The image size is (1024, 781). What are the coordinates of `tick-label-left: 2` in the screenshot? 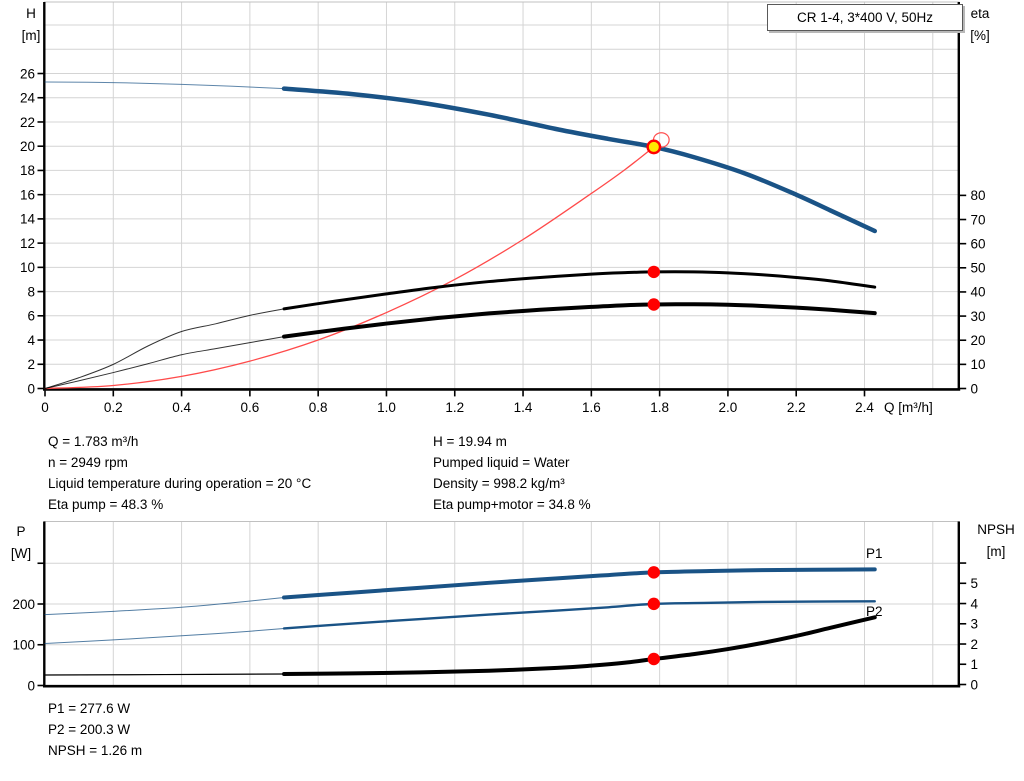 It's located at (31, 364).